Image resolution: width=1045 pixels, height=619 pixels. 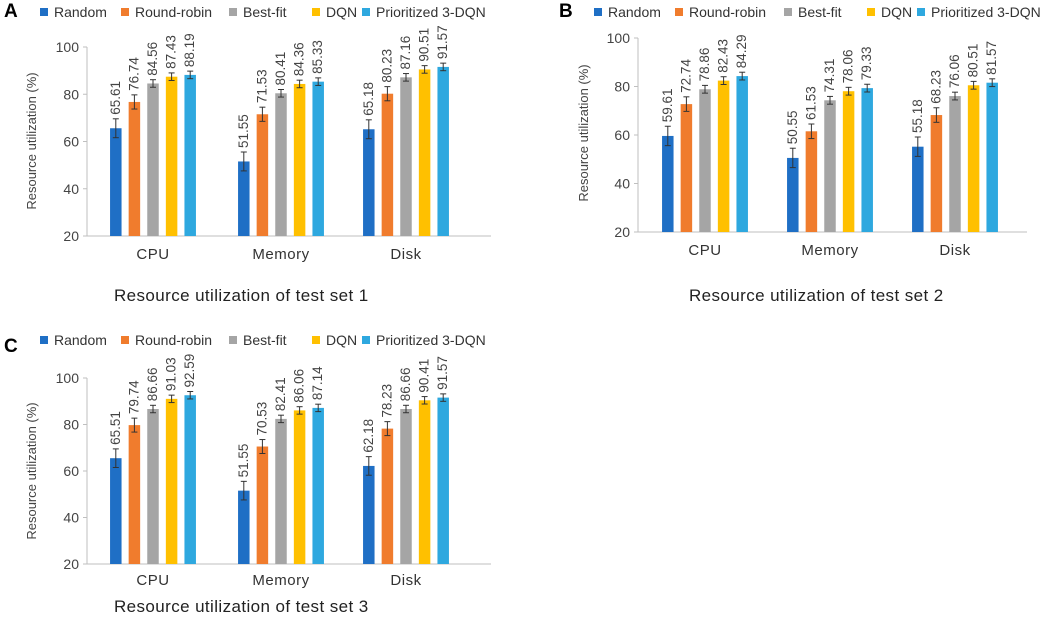 What do you see at coordinates (431, 12) in the screenshot?
I see `legend-label: Prioritized 3-DQN` at bounding box center [431, 12].